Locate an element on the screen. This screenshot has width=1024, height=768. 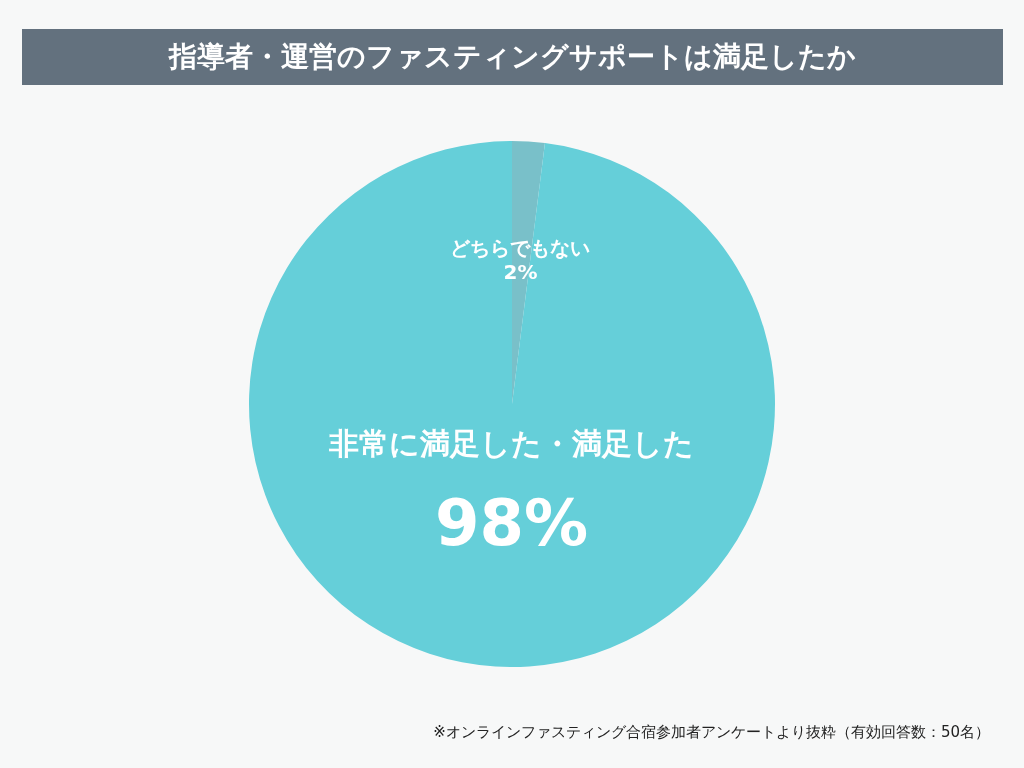
slice-label: どちらでもない is located at coordinates (520, 247).